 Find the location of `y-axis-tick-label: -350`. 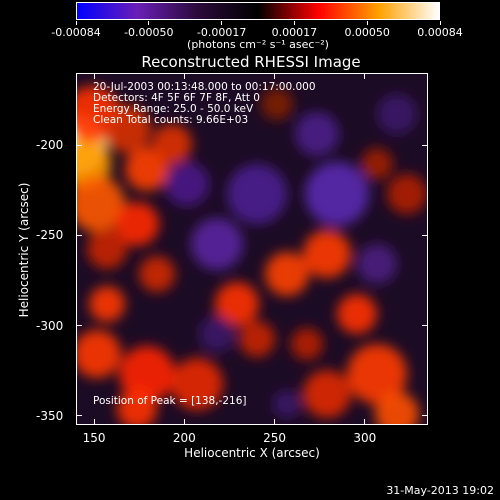

y-axis-tick-label: -350 is located at coordinates (50, 415).